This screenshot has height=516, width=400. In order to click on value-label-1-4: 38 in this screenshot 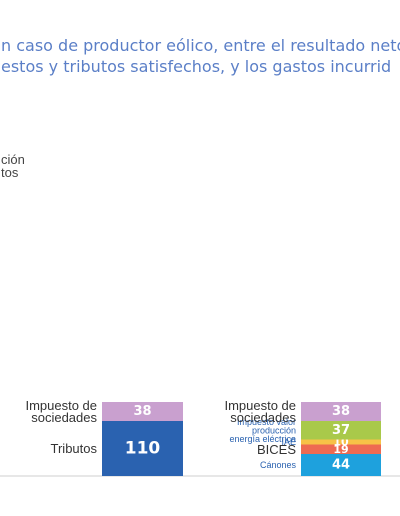, I will do `click(341, 411)`.